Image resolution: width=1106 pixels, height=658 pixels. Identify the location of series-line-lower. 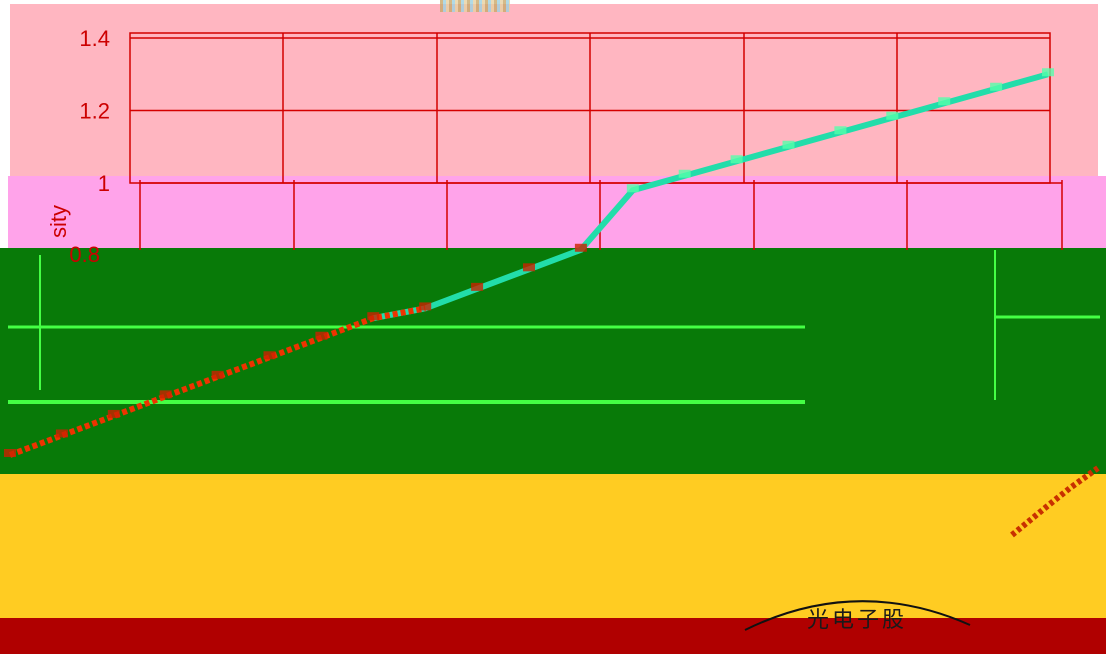
(217, 381).